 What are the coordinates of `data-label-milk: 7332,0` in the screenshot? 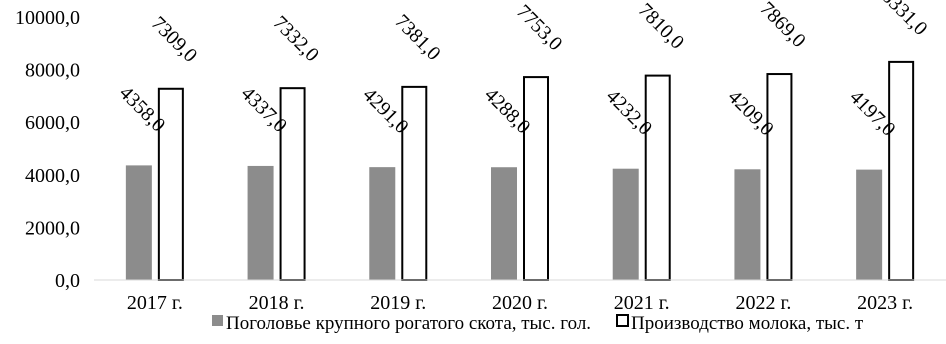 It's located at (296, 39).